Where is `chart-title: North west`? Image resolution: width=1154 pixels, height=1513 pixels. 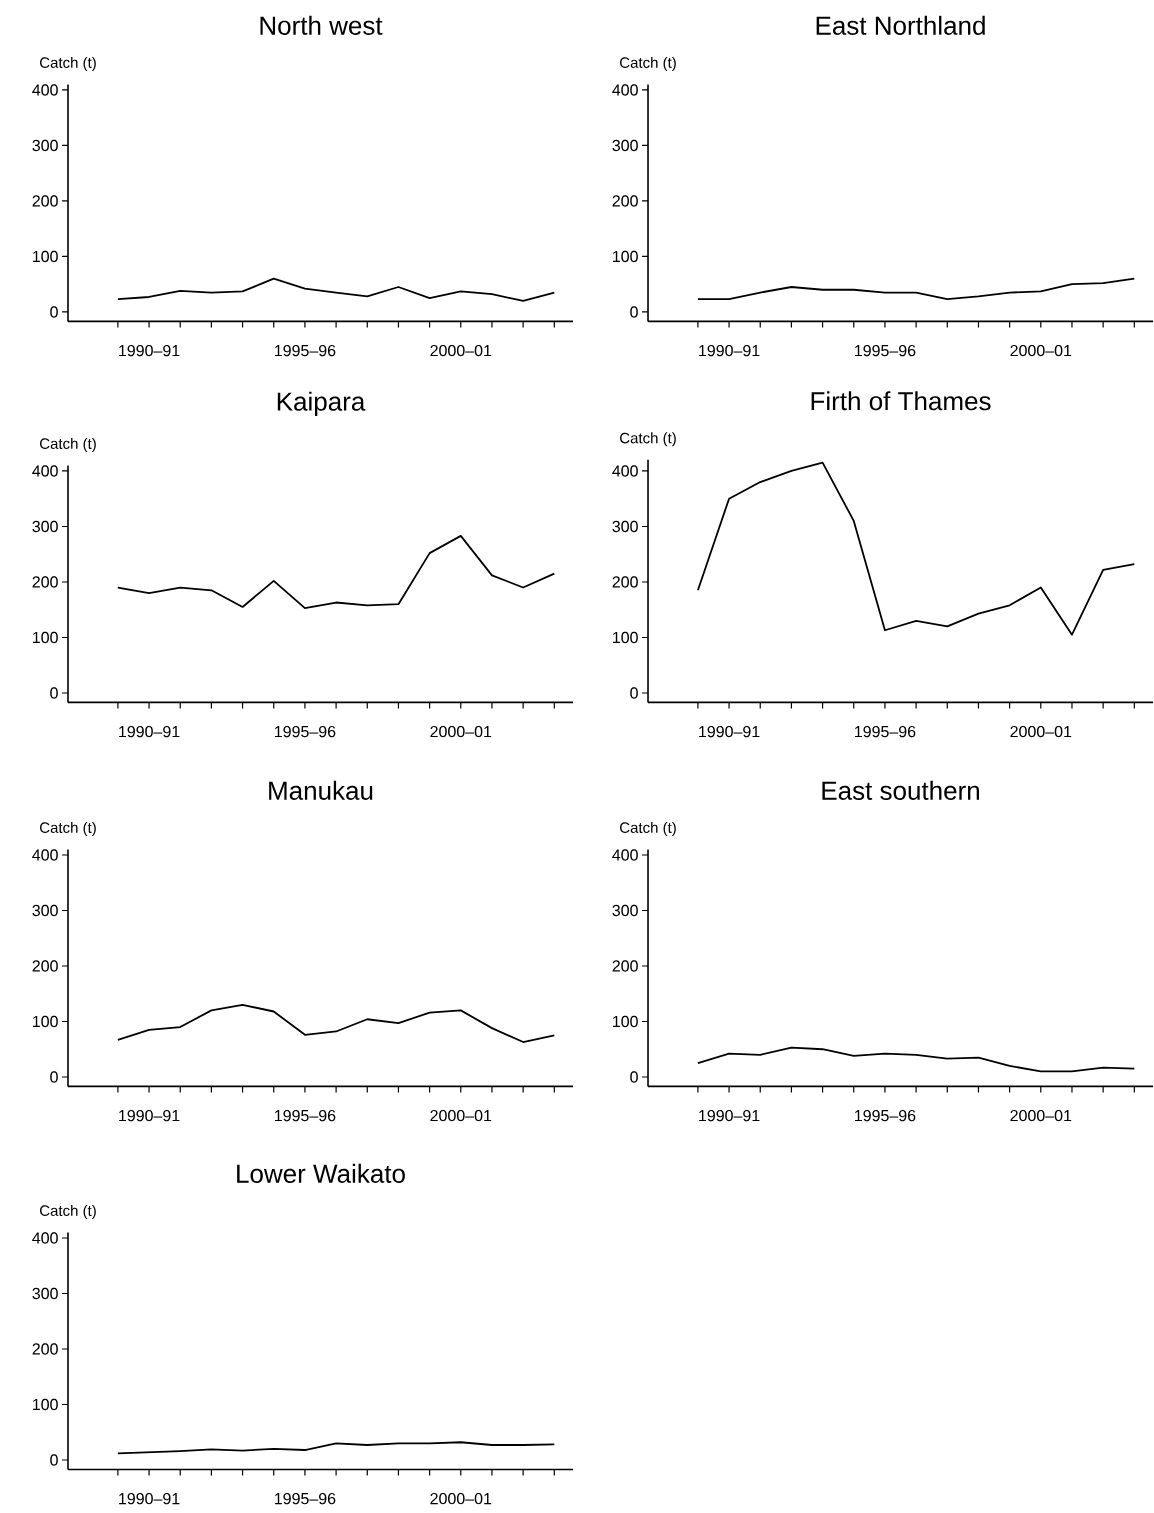
chart-title: North west is located at coordinates (321, 25).